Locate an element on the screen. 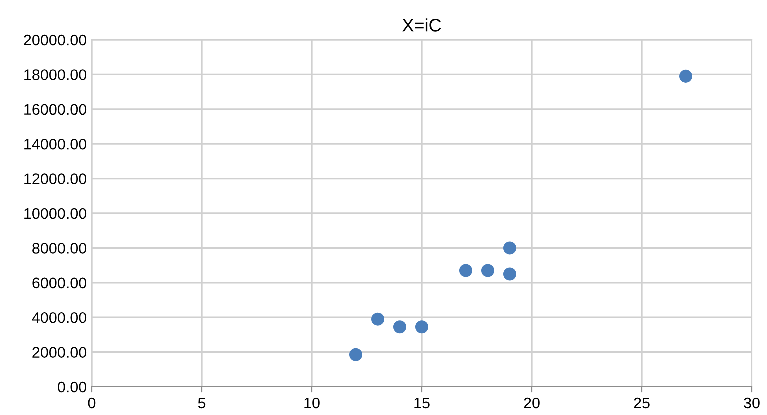 The image size is (767, 415). y-tick-label: 12000.00 is located at coordinates (55, 179).